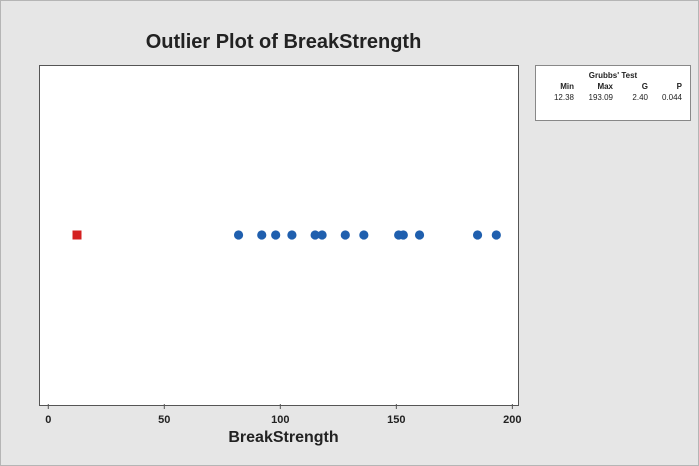  I want to click on value-p: 0.044, so click(671, 97).